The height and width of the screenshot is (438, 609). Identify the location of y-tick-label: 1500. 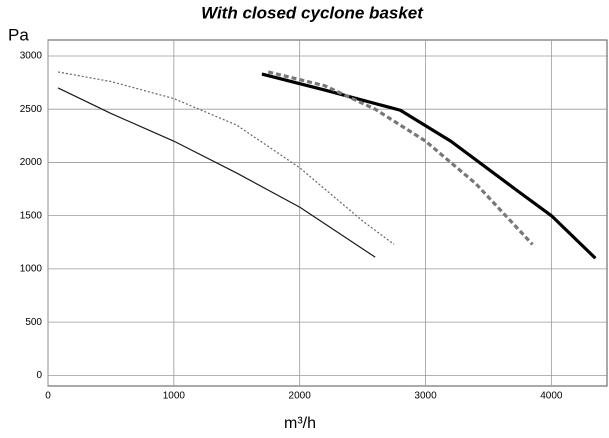
(31, 215).